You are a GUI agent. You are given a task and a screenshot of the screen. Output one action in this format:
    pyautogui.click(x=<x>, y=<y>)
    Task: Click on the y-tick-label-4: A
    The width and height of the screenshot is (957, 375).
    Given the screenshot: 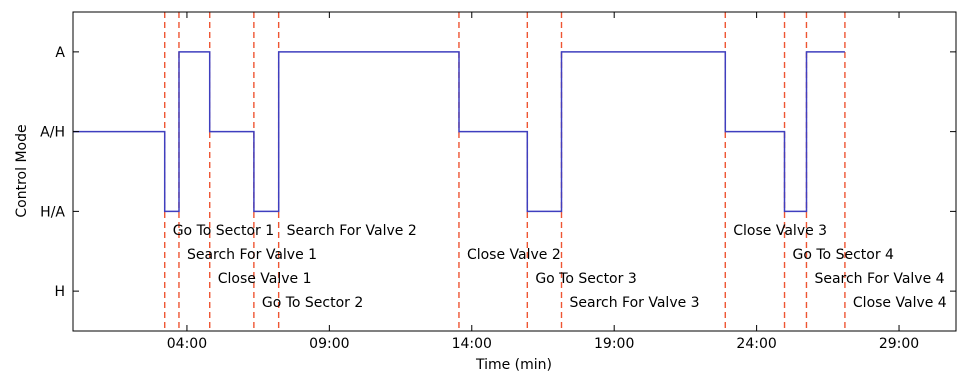 What is the action you would take?
    pyautogui.click(x=60, y=53)
    